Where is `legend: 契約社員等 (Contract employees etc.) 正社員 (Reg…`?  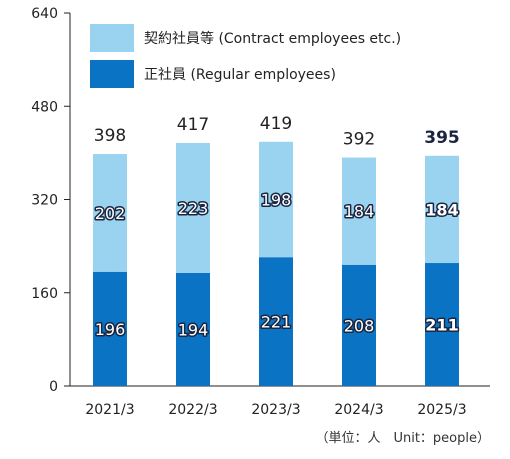 legend: 契約社員等 (Contract employees etc.) 正社員 (Reg… is located at coordinates (245, 56).